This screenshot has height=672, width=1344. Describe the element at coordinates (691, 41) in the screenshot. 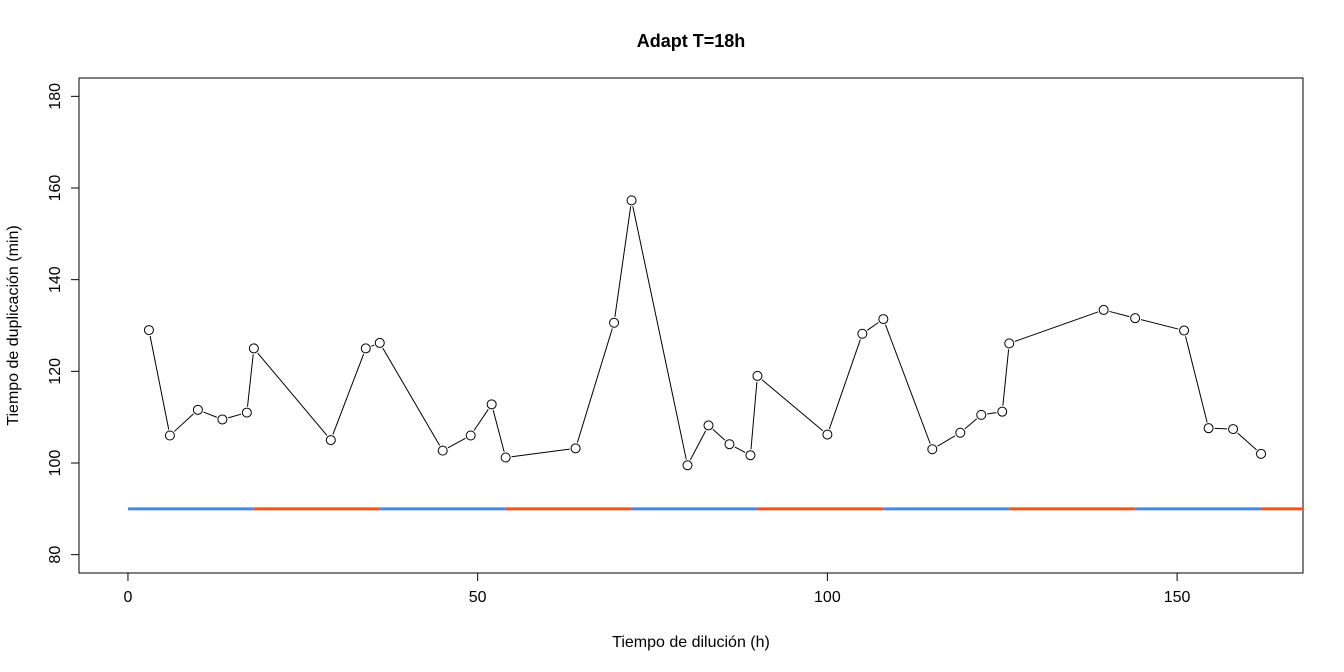

I see `chart-title: Adapt T=18h` at that location.